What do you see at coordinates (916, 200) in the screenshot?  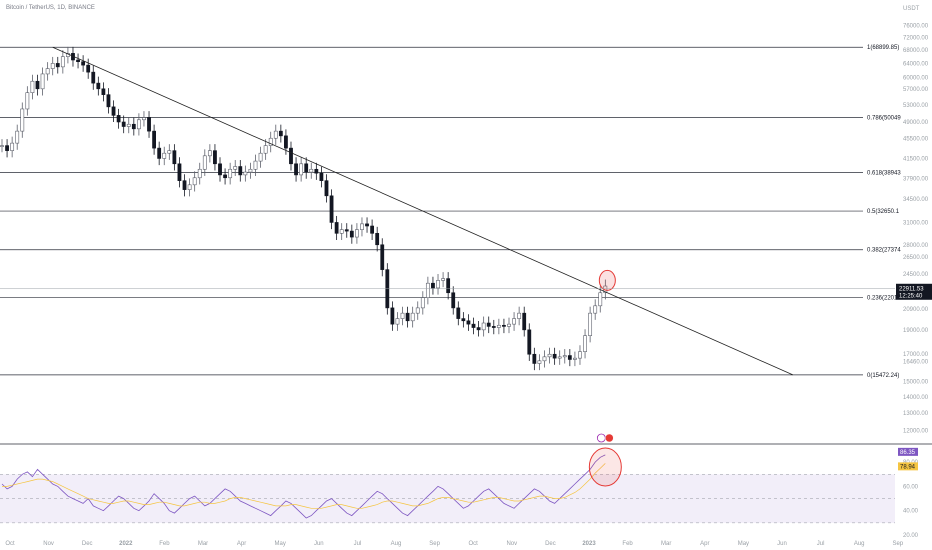 I see `price-tick-label: 34500.00` at bounding box center [916, 200].